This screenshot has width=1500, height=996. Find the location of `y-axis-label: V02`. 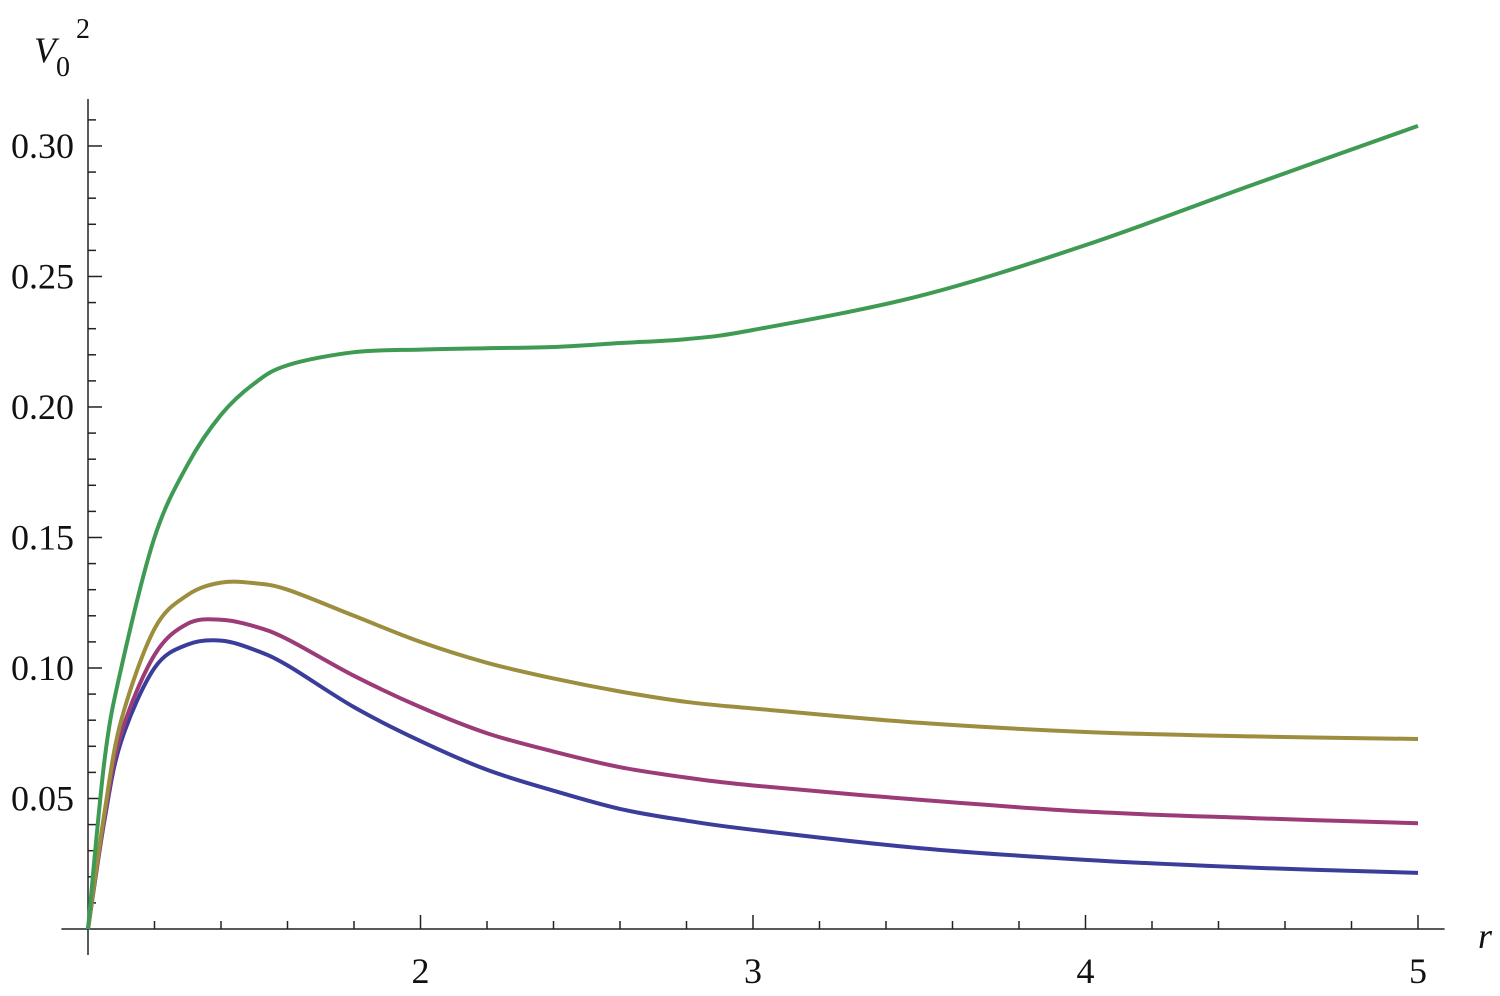

y-axis-label: V02 is located at coordinates (62, 48).